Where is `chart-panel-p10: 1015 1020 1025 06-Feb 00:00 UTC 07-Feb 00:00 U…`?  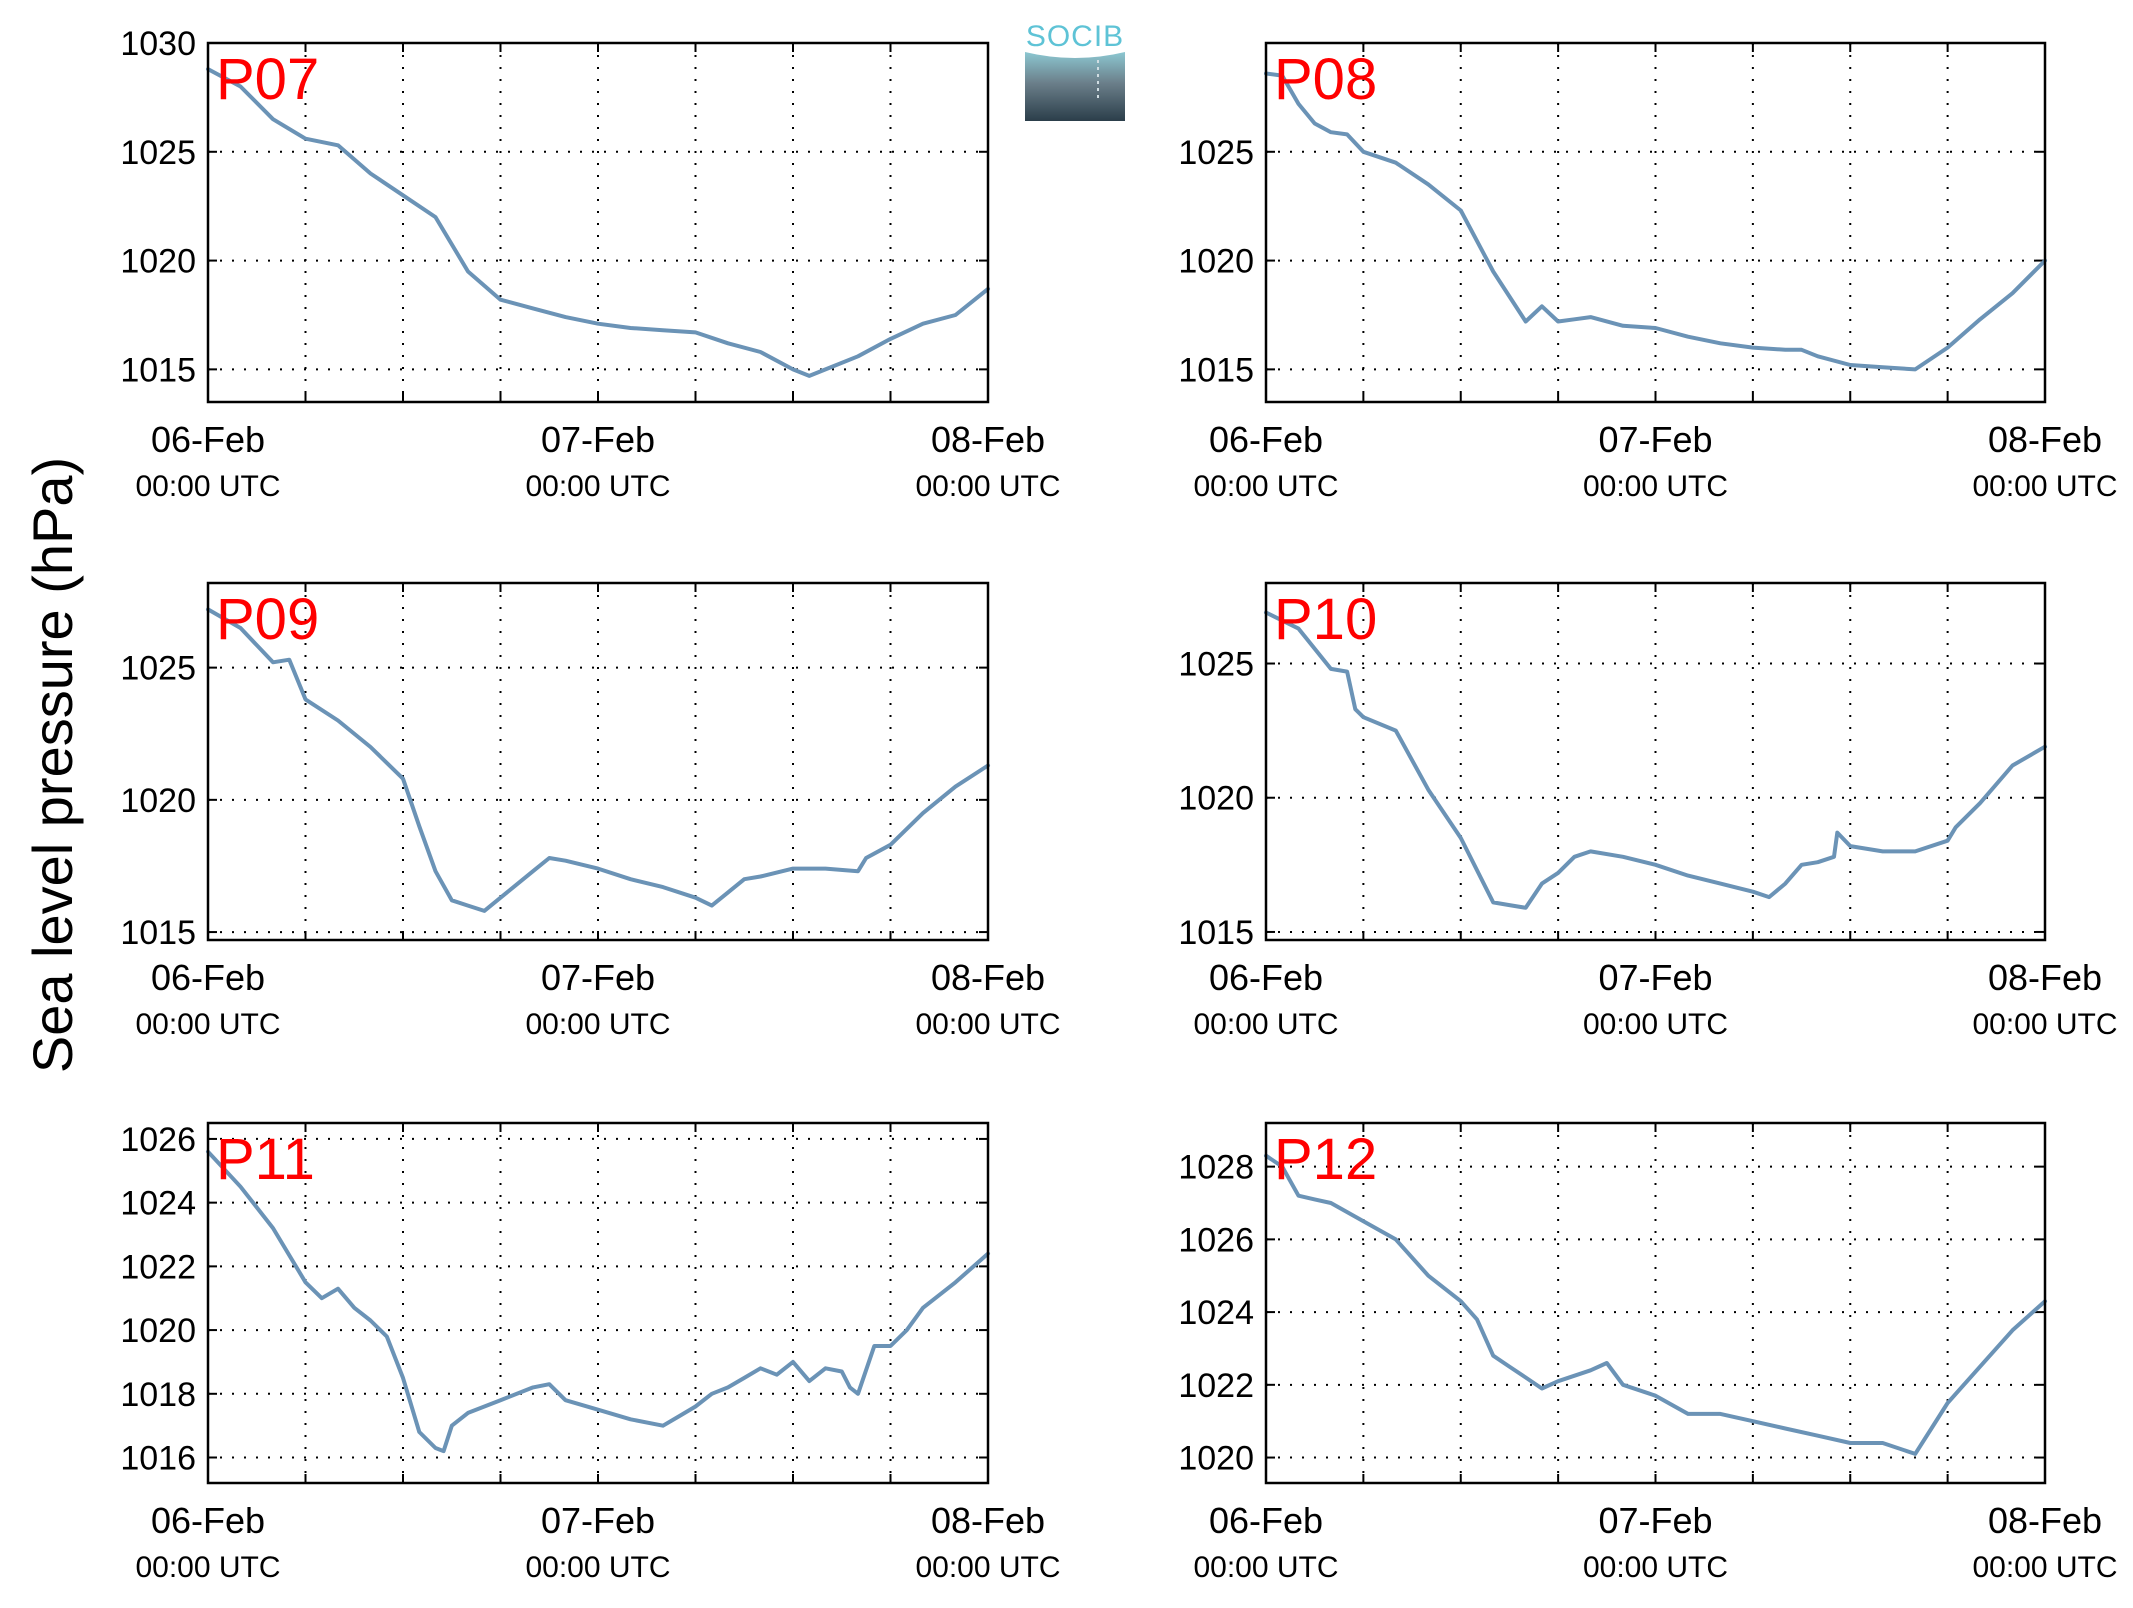 chart-panel-p10: 1015 1020 1025 06-Feb 00:00 UTC 07-Feb 00:00 U… is located at coordinates (1648, 811).